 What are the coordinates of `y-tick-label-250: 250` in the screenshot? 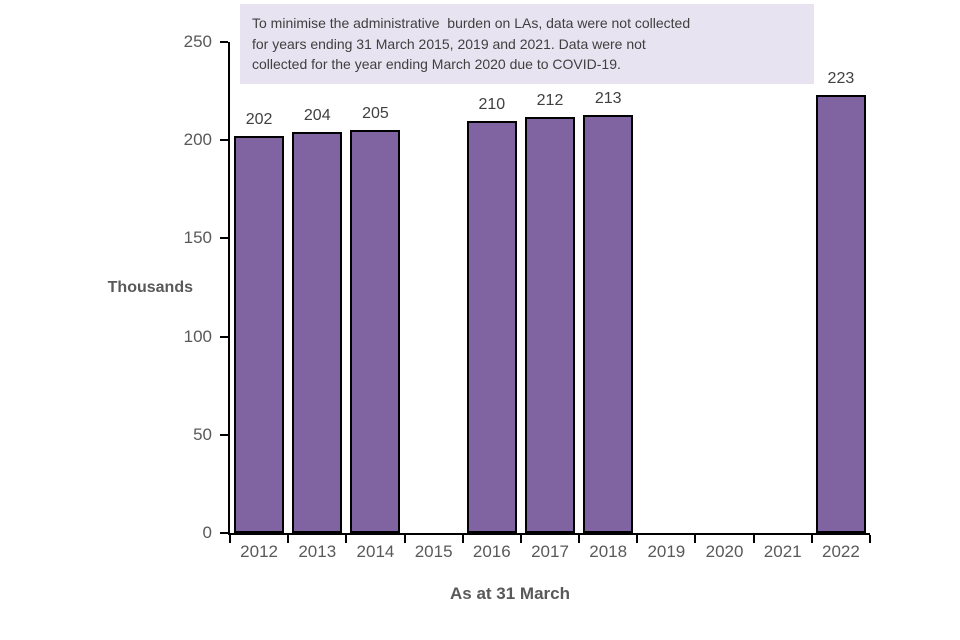 It's located at (197, 41).